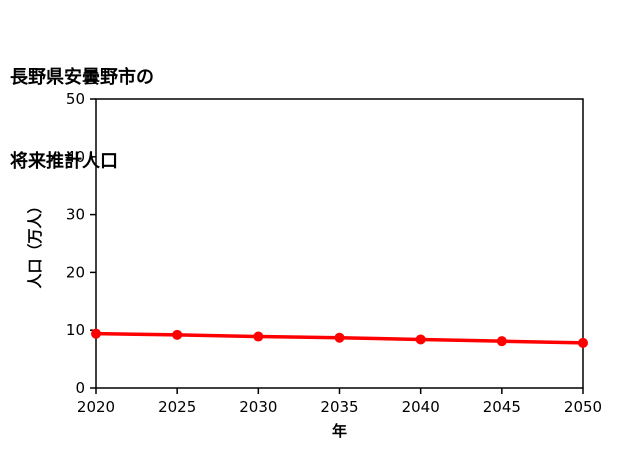  Describe the element at coordinates (421, 407) in the screenshot. I see `x-tick-label: 2040` at that location.